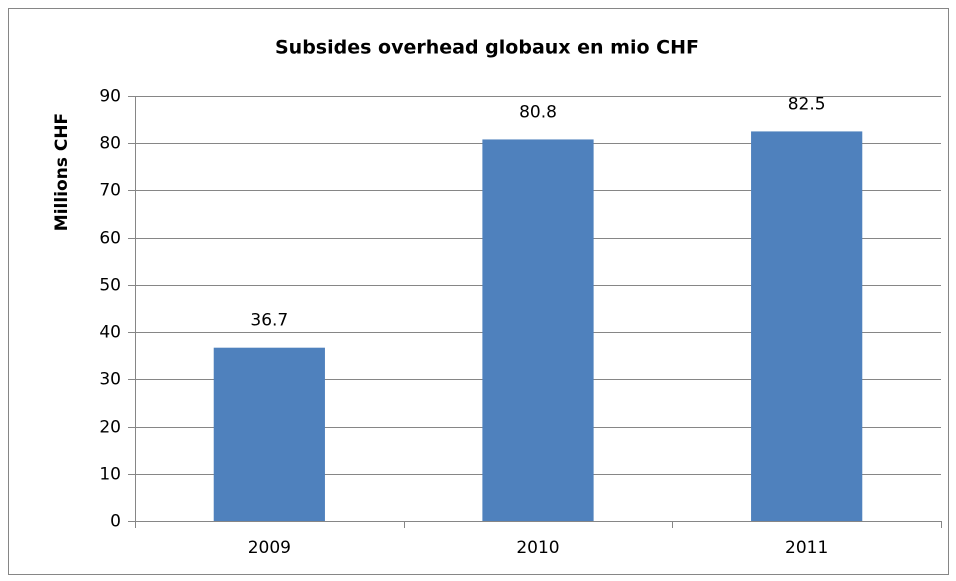 Image resolution: width=956 pixels, height=581 pixels. Describe the element at coordinates (110, 333) in the screenshot. I see `y-tick-label: 40` at that location.